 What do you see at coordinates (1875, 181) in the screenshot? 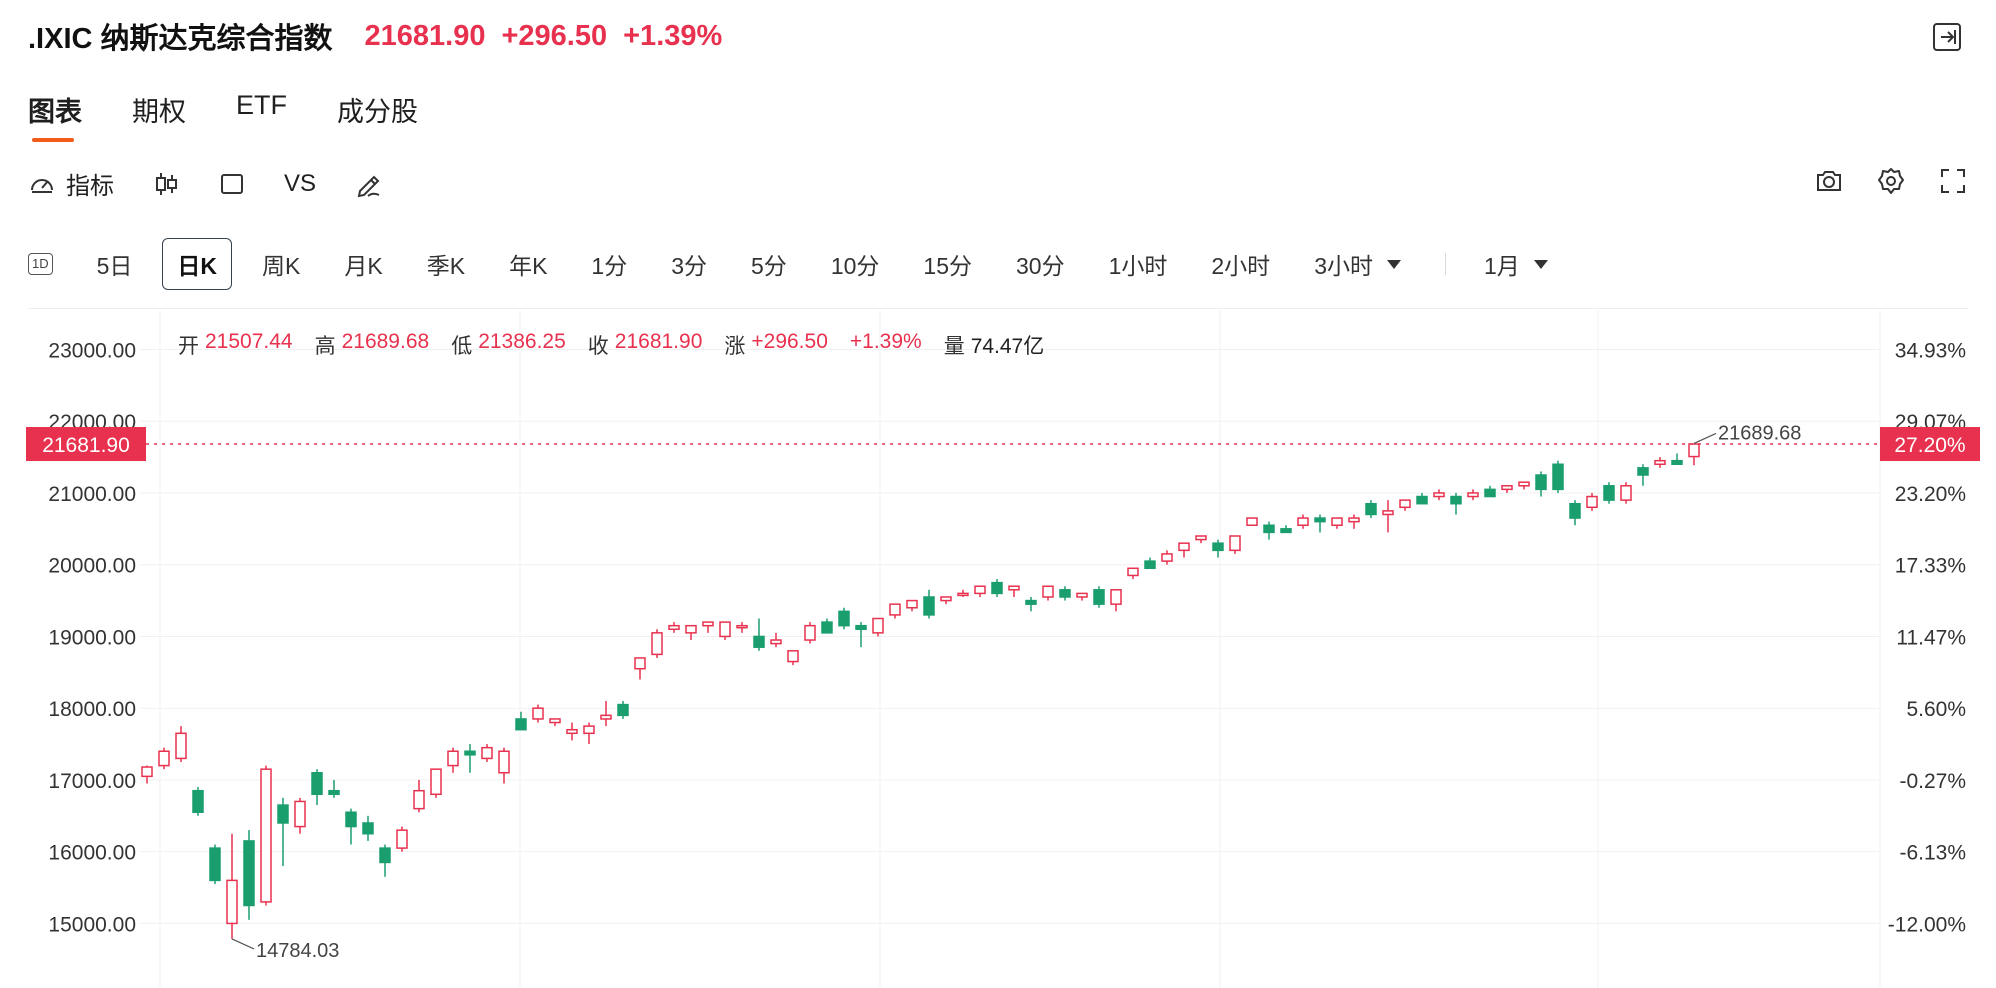
I see `chart-right-tools` at bounding box center [1875, 181].